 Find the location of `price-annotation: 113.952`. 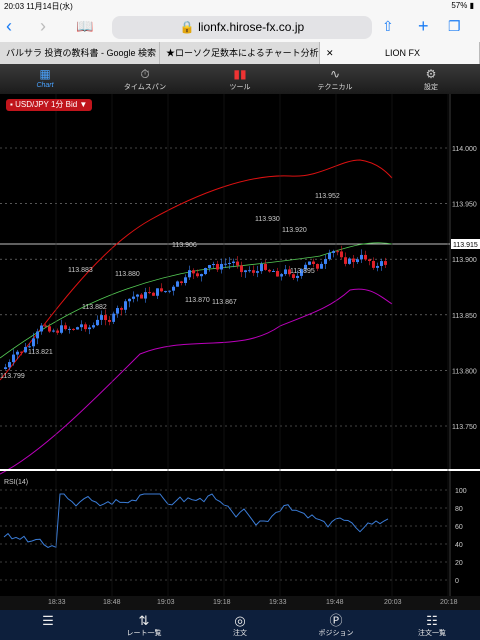

price-annotation: 113.952 is located at coordinates (327, 196).